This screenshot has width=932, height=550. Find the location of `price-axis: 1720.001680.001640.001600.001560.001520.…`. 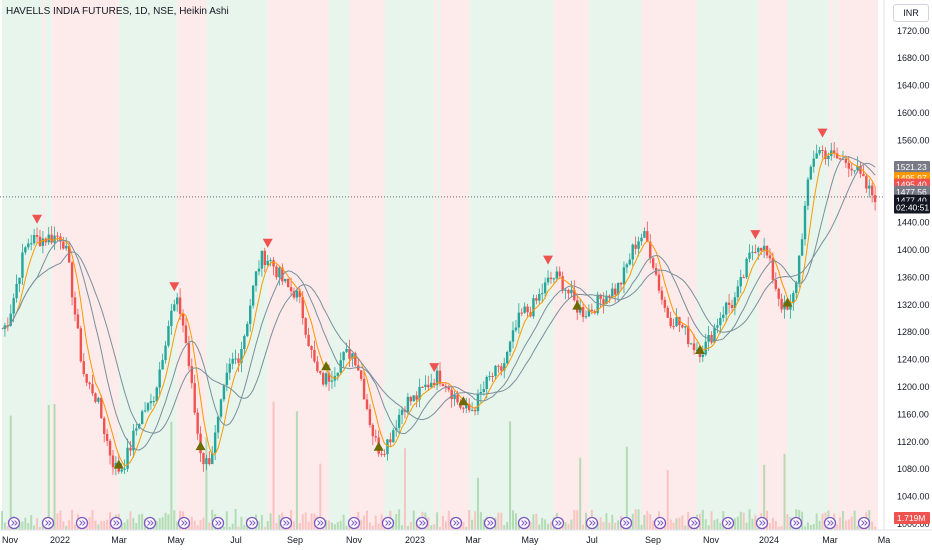

price-axis: 1720.001680.001640.001600.001560.001520.… is located at coordinates (907, 265).